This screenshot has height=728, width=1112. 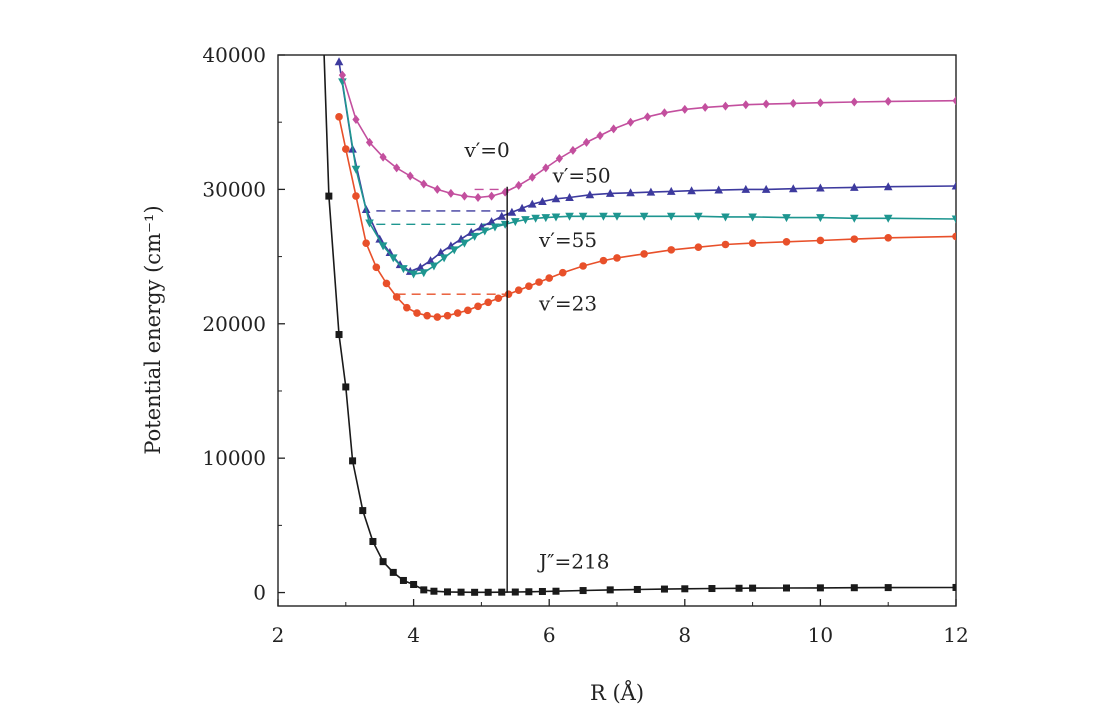 What do you see at coordinates (234, 458) in the screenshot?
I see `y-tick-label: 10000` at bounding box center [234, 458].